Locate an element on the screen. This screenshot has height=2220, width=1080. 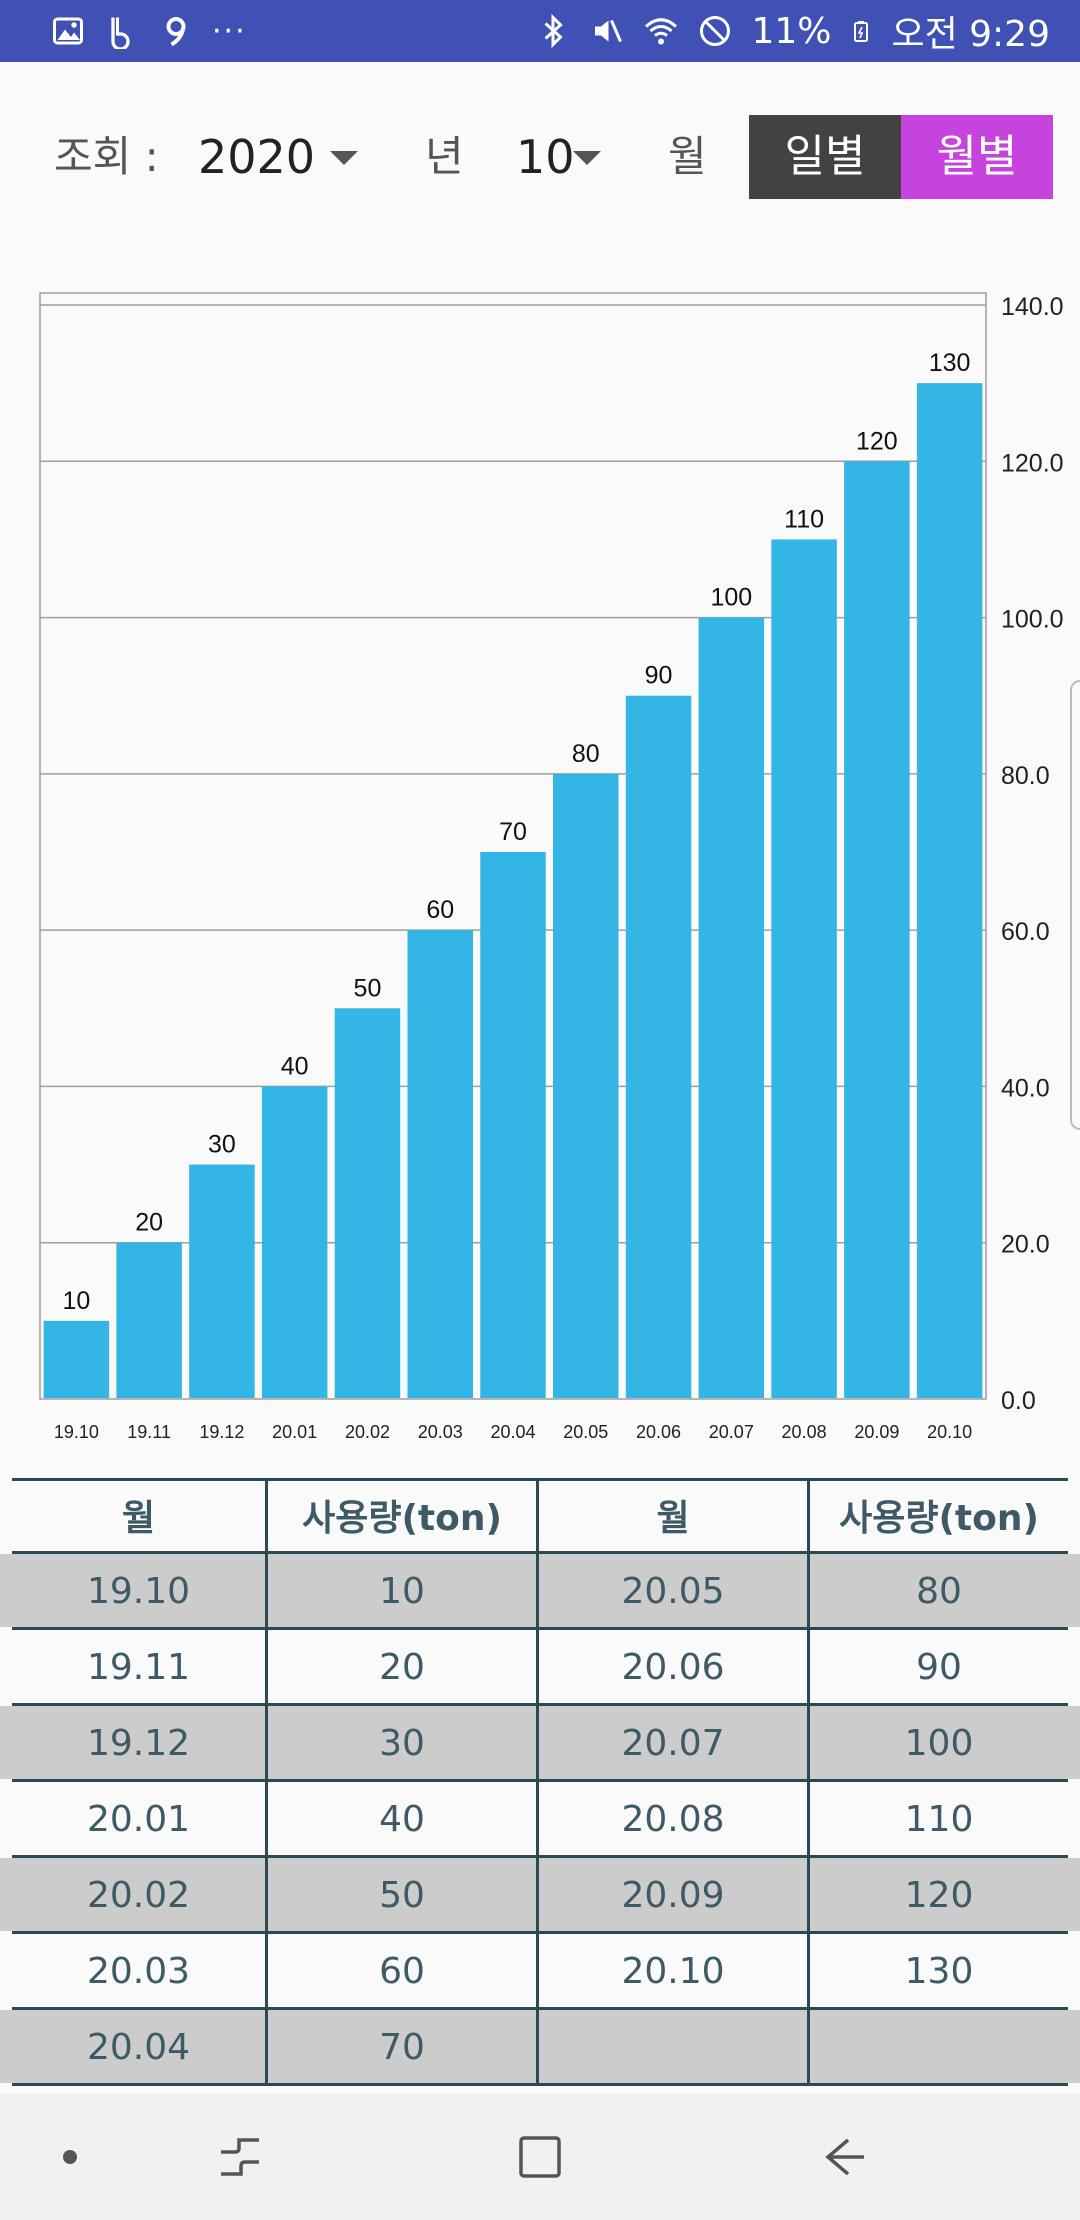
bar-value-label: 30 is located at coordinates (222, 1145).